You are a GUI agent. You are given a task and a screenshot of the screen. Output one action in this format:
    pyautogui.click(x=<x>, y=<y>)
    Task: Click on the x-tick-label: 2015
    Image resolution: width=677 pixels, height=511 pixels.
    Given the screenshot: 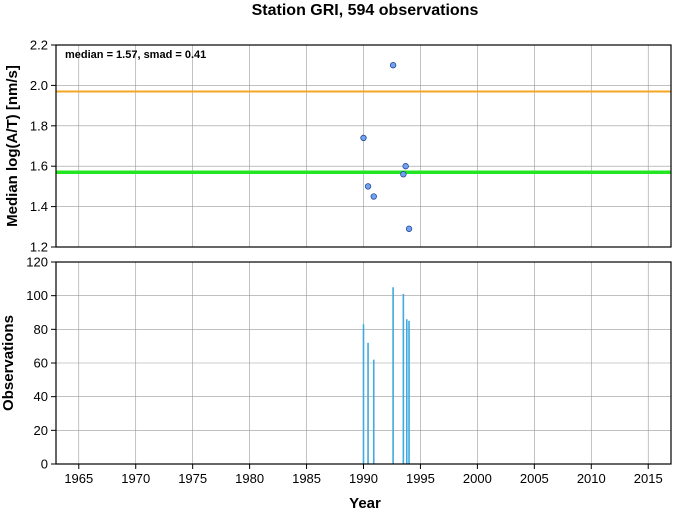 What is the action you would take?
    pyautogui.click(x=648, y=478)
    